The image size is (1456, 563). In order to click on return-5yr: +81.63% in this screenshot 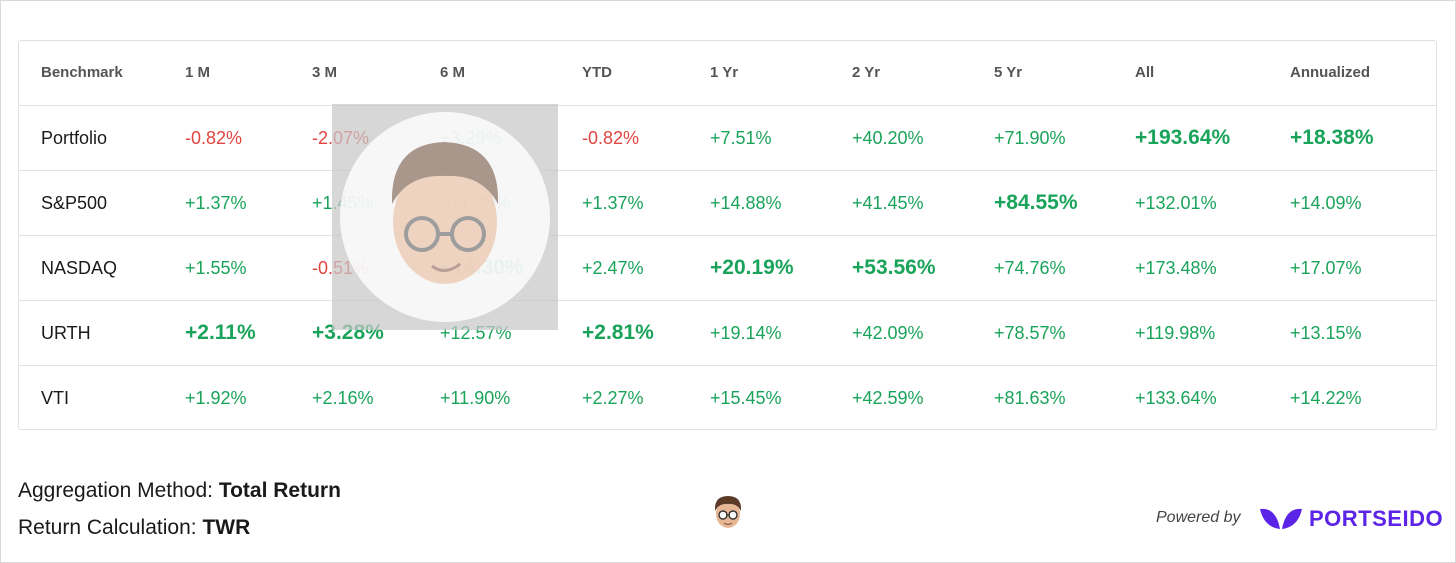, I will do `click(1030, 398)`.